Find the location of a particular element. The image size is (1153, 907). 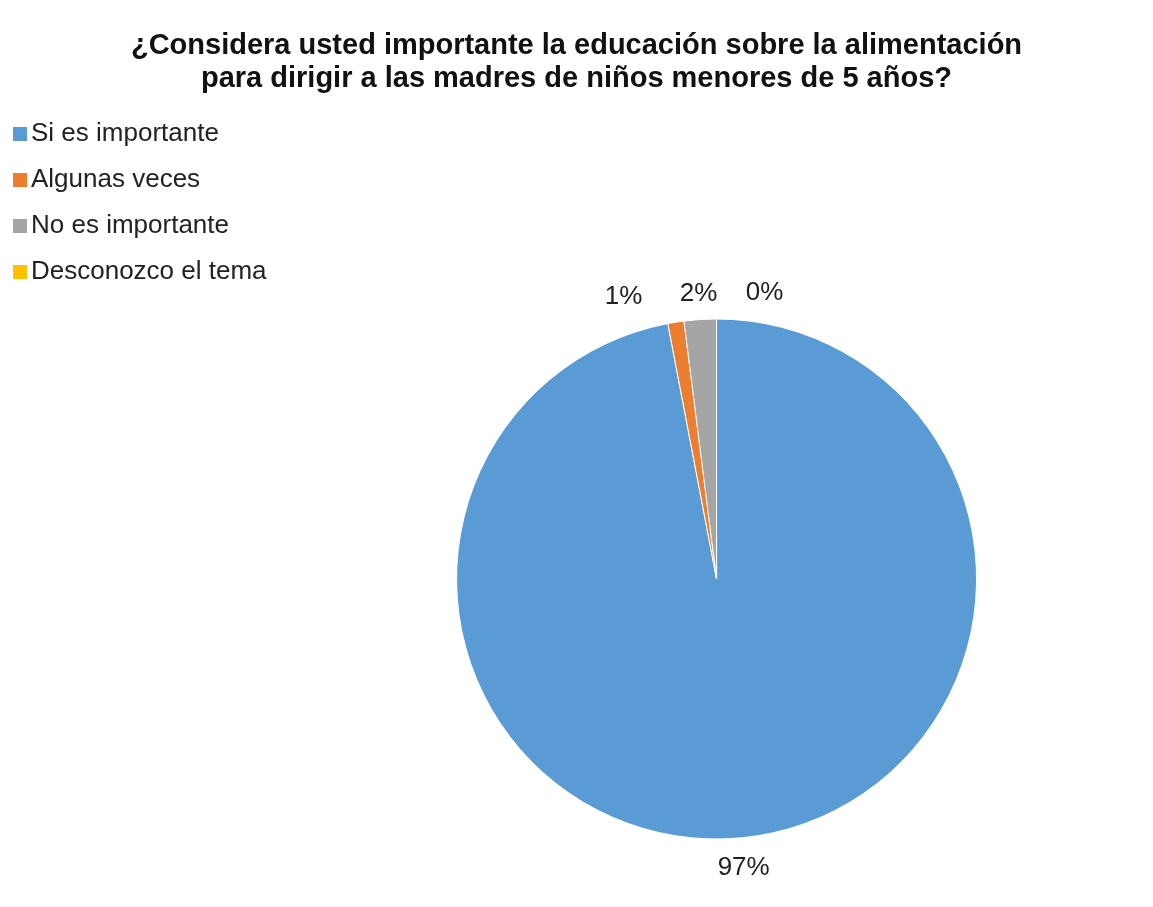

legend-label: No es importante is located at coordinates (130, 224).